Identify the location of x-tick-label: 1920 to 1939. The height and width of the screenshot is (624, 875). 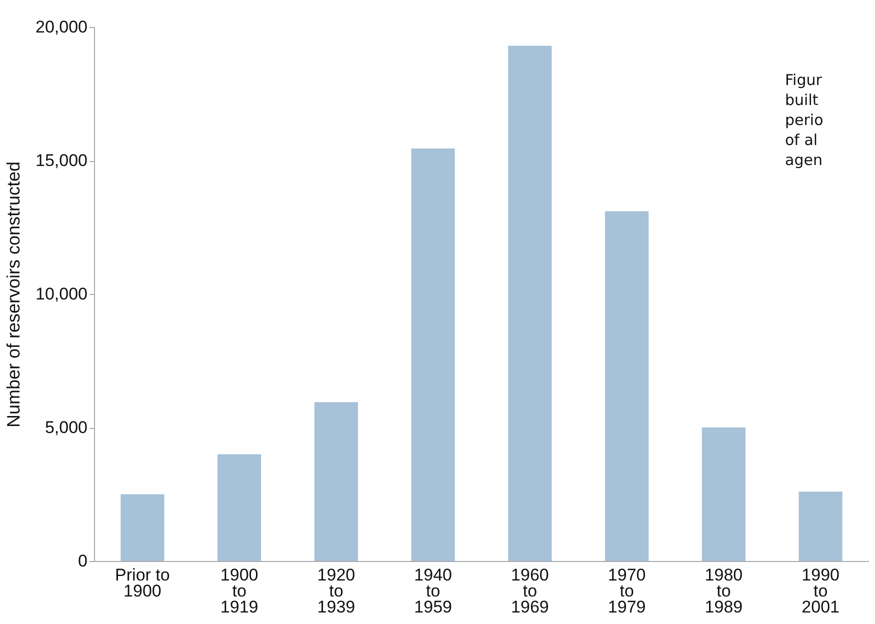
(336, 591).